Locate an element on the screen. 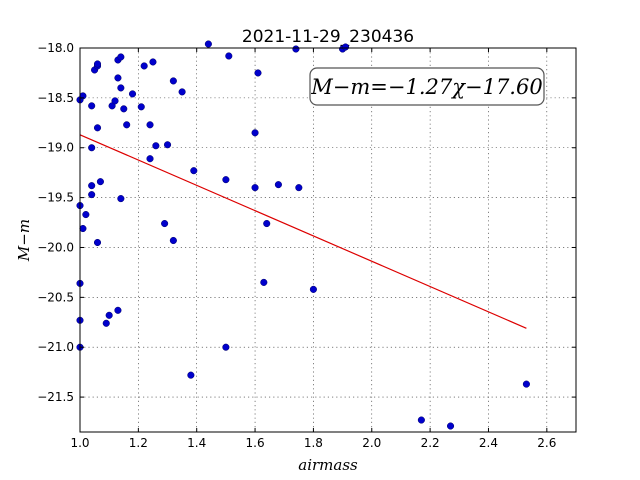  y-tick-label: −18.5 is located at coordinates (55, 98).